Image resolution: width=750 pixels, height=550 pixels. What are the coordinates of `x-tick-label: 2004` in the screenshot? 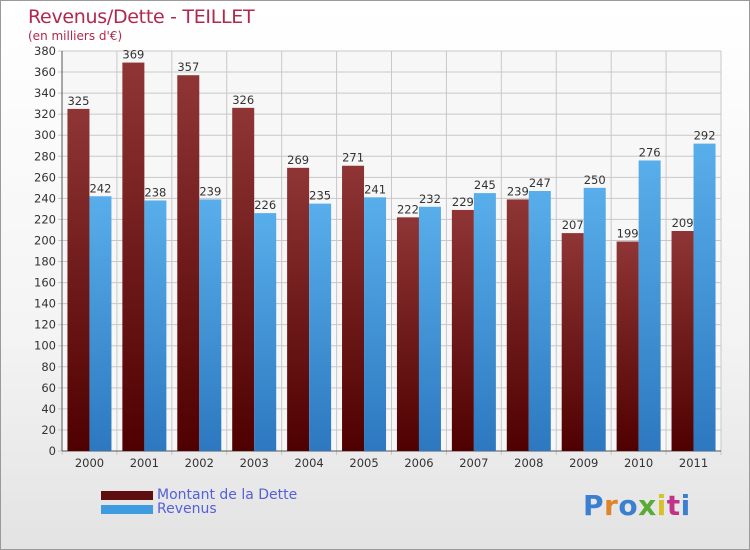 It's located at (308, 463).